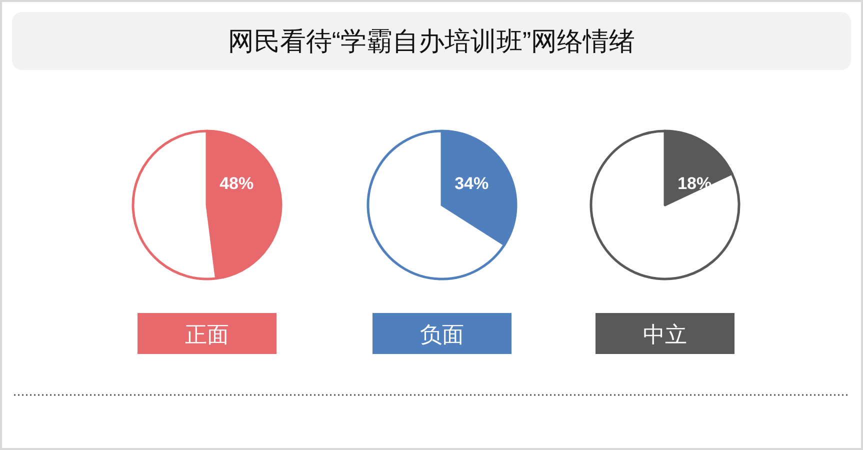 The image size is (863, 450). I want to click on text: 中立, so click(665, 334).